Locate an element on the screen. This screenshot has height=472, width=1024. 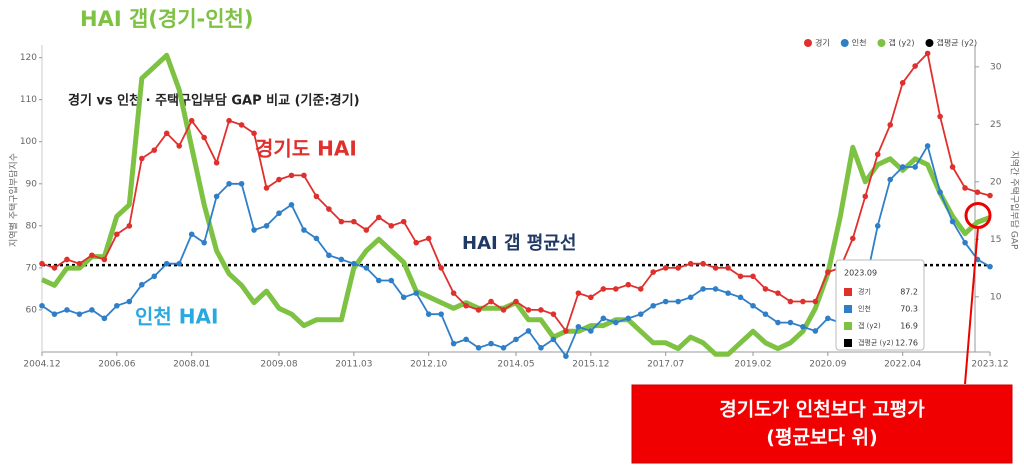
y-tick-label: 80 is located at coordinates (32, 226).